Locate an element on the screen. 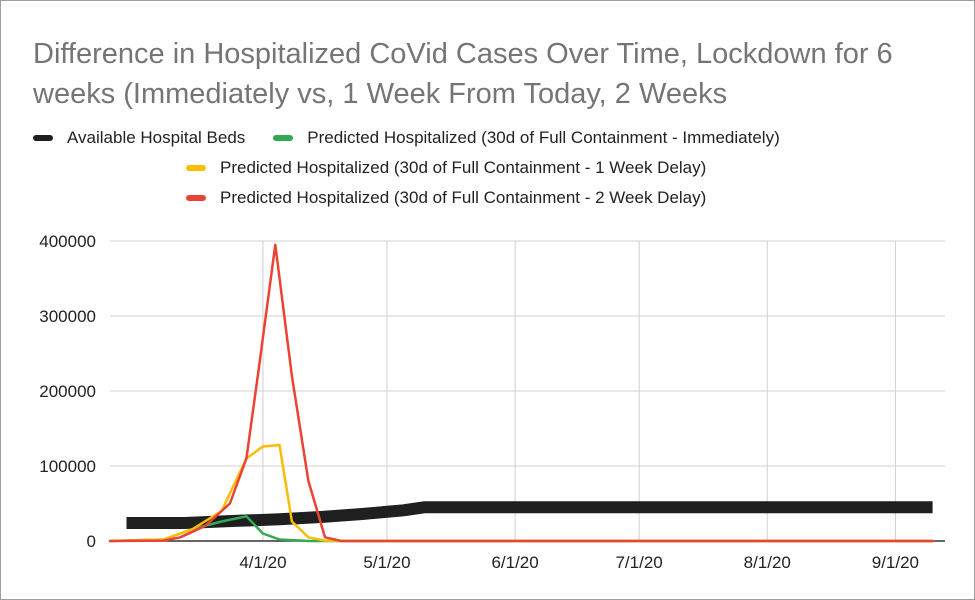  x-tick-label: 8/1/20 is located at coordinates (767, 562).